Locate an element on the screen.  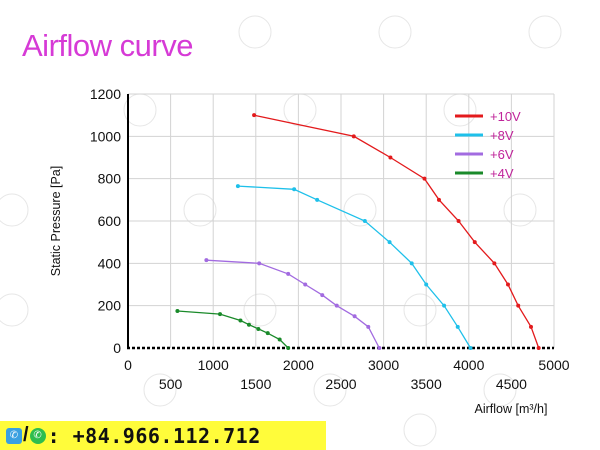
y-axis-label: Static Pressure [Pa] is located at coordinates (56, 221).